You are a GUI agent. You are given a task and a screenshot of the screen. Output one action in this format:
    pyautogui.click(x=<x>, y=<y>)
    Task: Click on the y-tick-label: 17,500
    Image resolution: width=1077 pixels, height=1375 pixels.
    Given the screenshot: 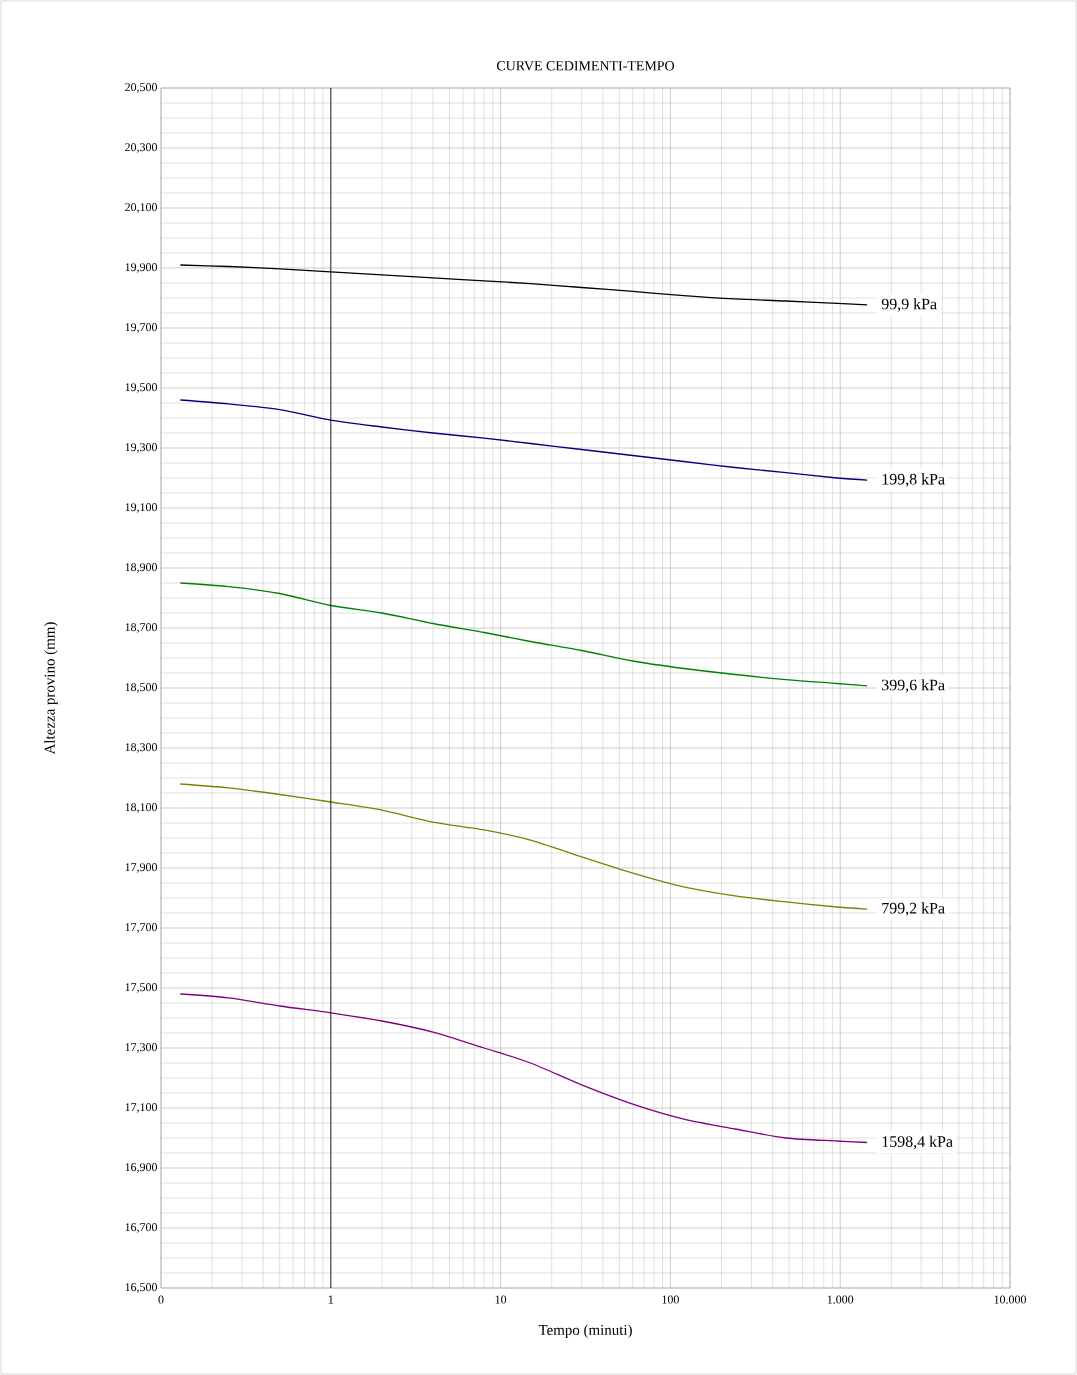 What is the action you would take?
    pyautogui.click(x=141, y=988)
    